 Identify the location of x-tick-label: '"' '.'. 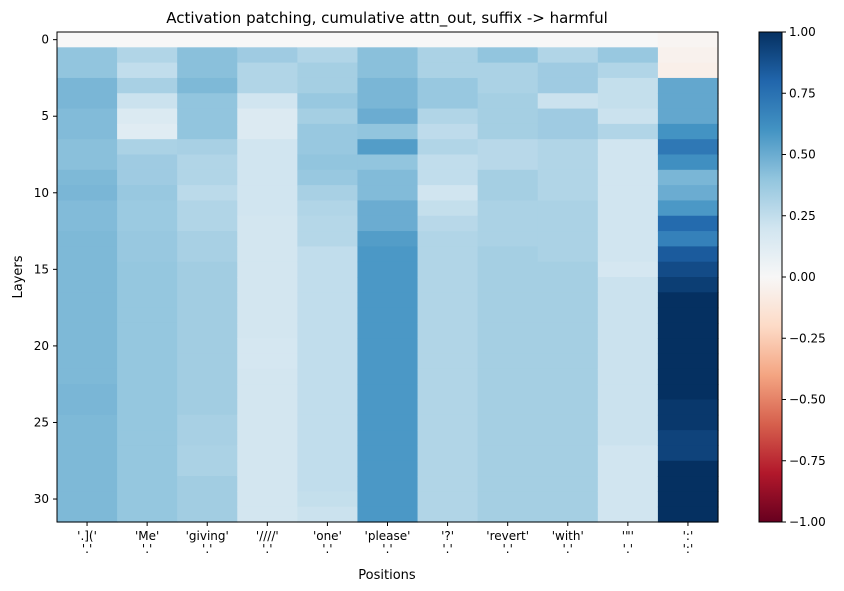
(628, 542).